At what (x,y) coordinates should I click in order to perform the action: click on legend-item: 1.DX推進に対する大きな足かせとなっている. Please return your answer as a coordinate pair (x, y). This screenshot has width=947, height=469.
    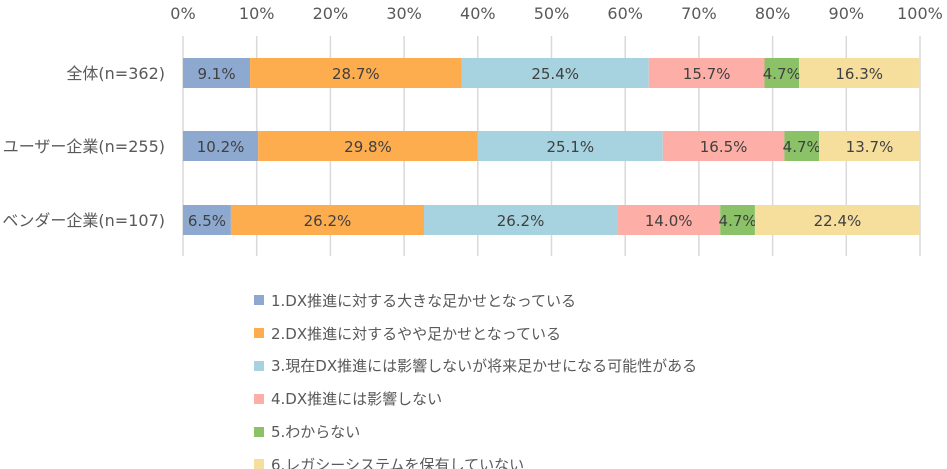
    Looking at the image, I should click on (475, 300).